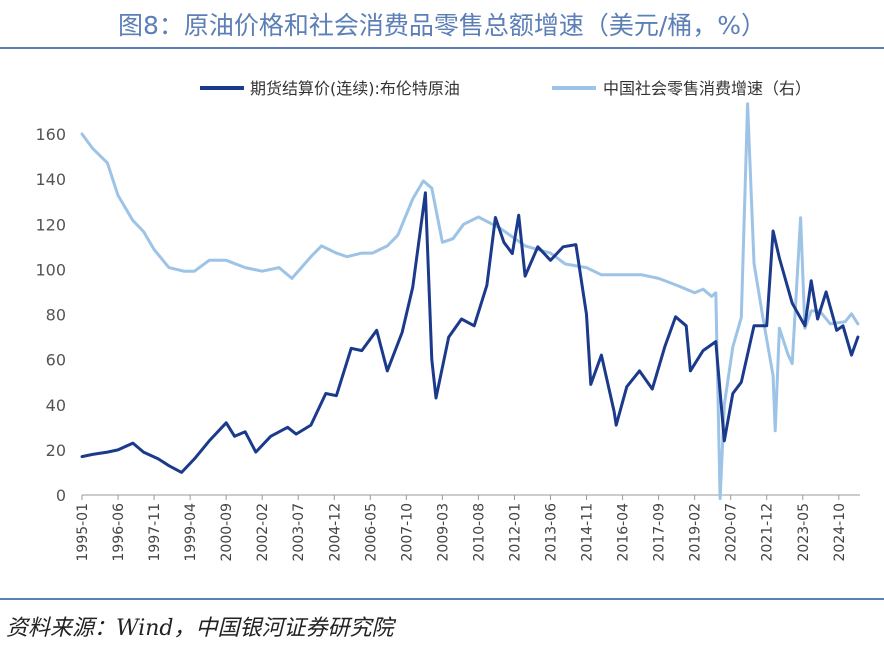  What do you see at coordinates (660, 532) in the screenshot?
I see `x-tick-label: 2017-09` at bounding box center [660, 532].